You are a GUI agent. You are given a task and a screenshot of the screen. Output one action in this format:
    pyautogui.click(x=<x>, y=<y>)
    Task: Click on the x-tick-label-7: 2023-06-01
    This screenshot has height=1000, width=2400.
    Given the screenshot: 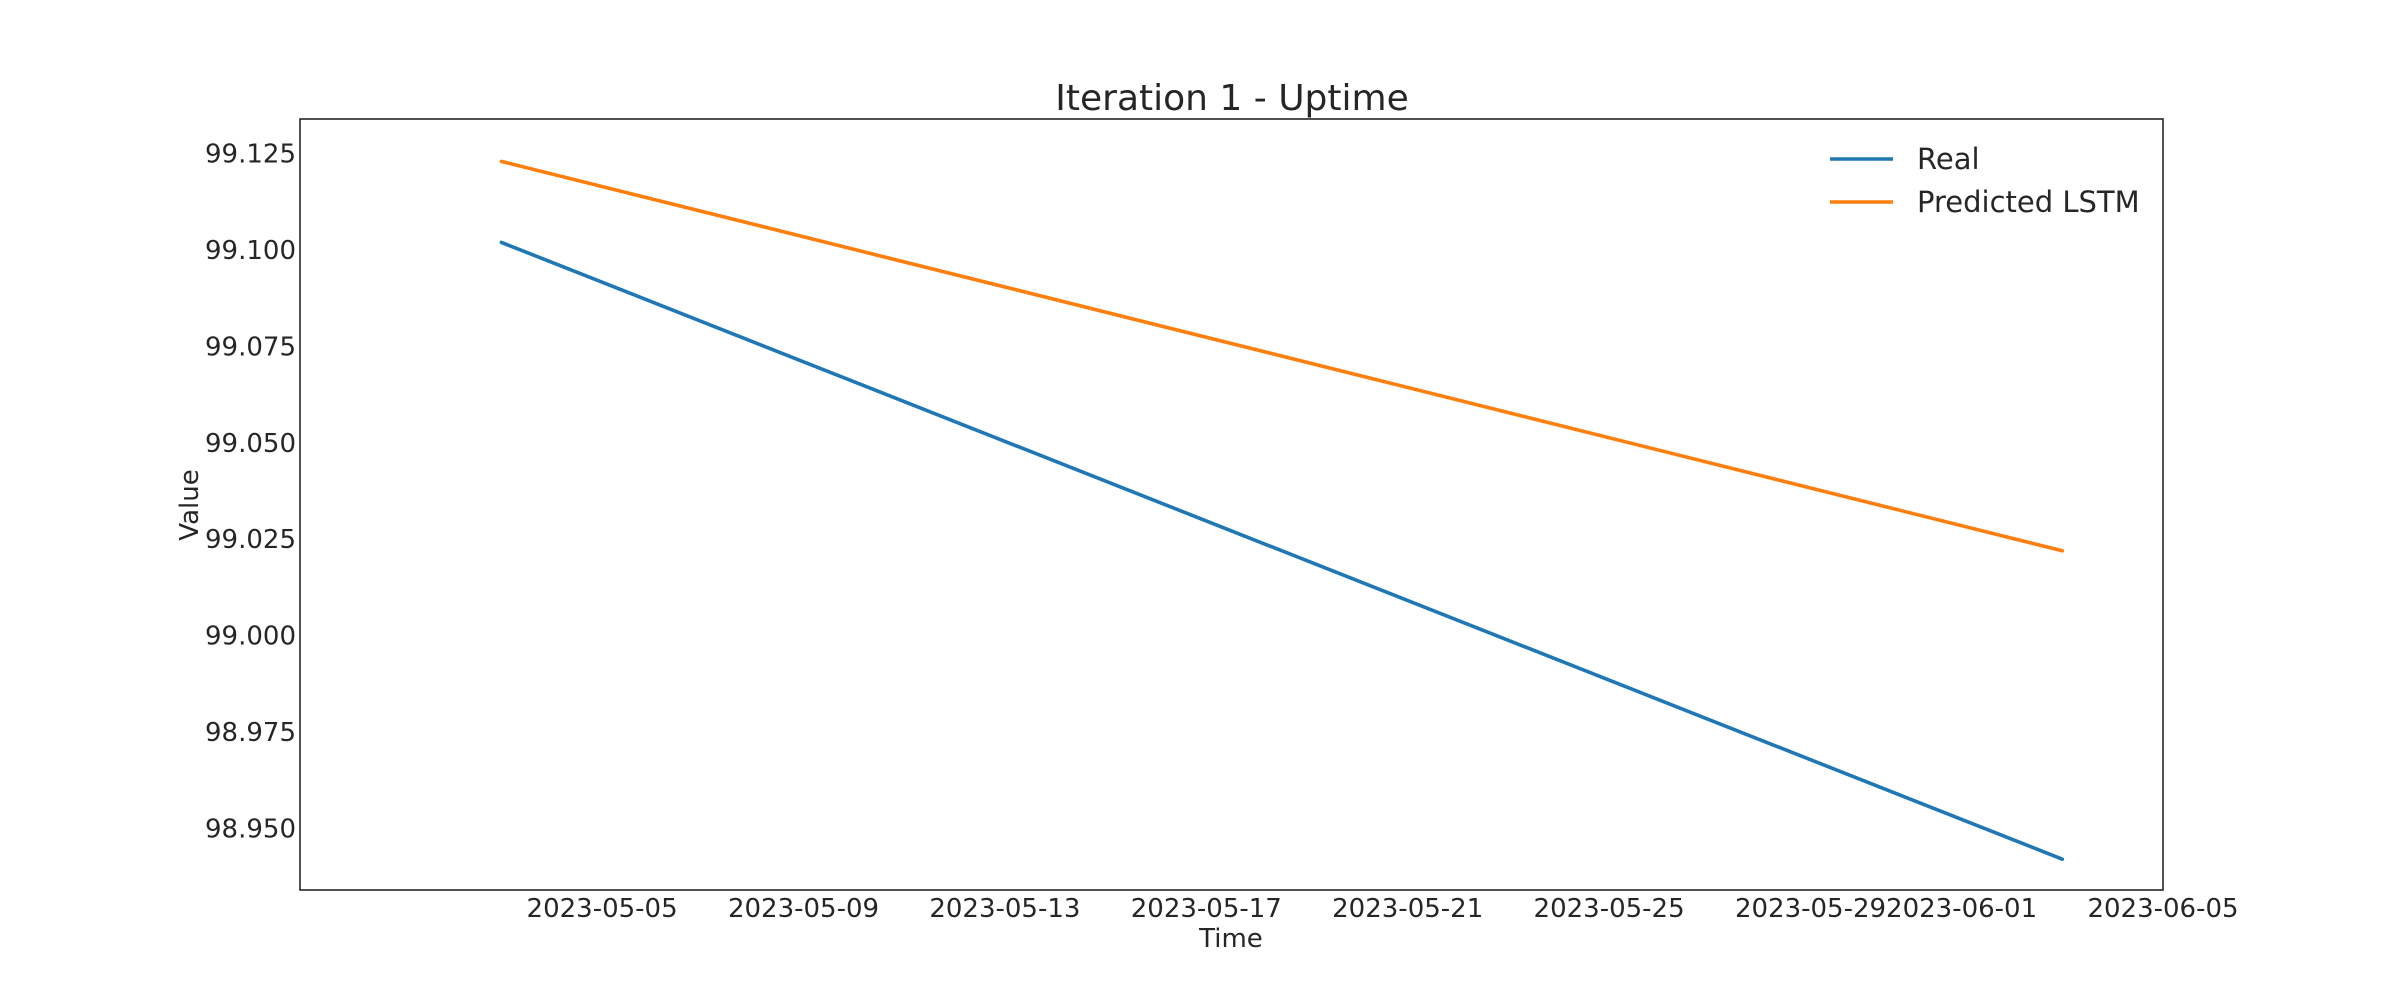 What is the action you would take?
    pyautogui.click(x=1961, y=909)
    